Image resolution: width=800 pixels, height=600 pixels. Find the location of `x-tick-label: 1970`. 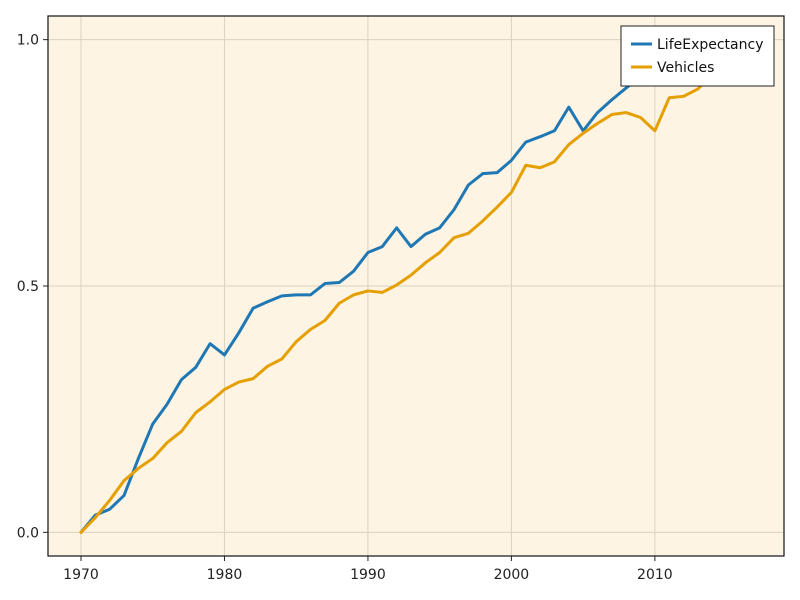

x-tick-label: 1970 is located at coordinates (81, 575).